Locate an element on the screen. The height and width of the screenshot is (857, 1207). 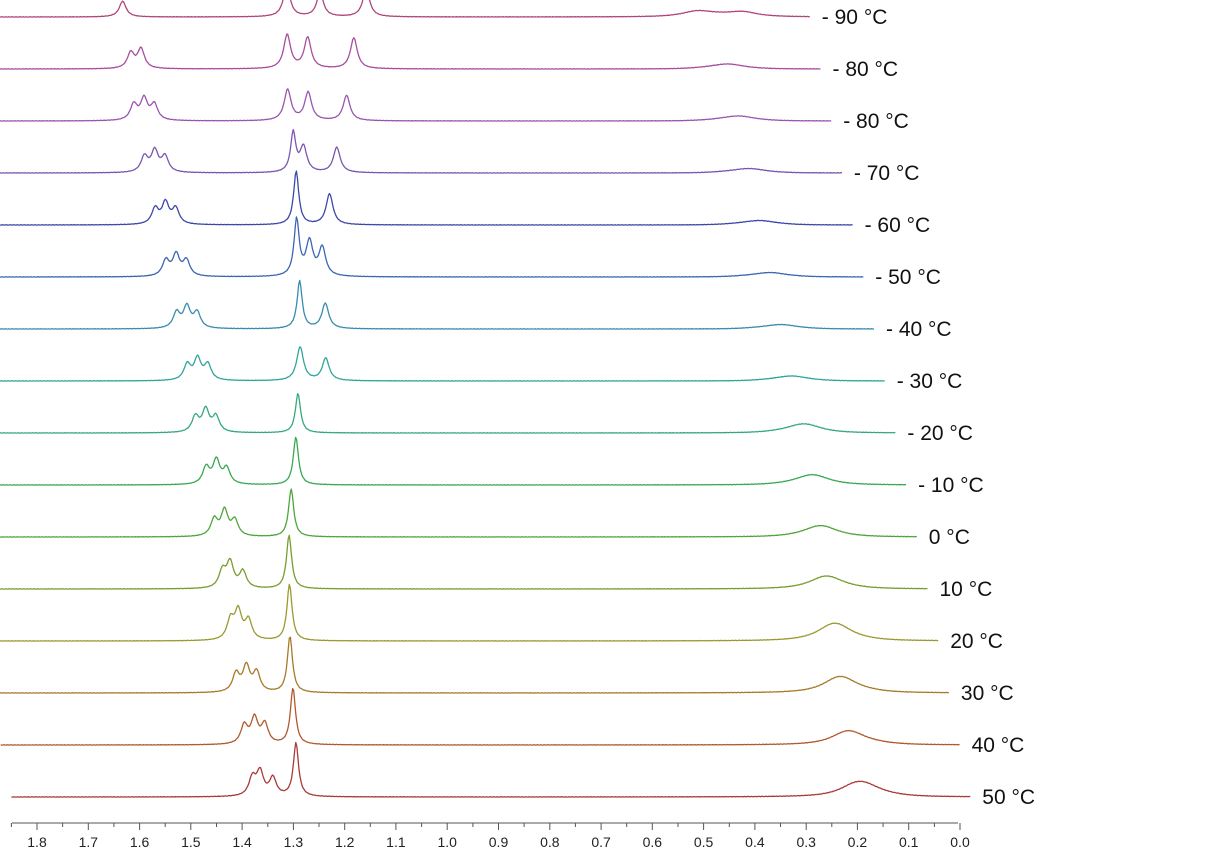
x-tick-label: 0.0 is located at coordinates (960, 842).